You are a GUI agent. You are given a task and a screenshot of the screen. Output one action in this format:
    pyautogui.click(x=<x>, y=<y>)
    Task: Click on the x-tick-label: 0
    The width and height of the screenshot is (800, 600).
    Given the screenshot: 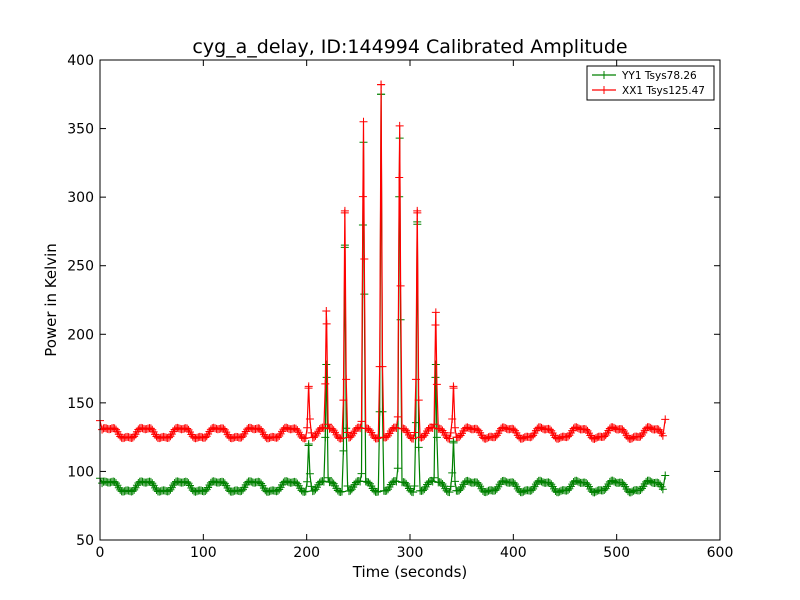 What is the action you would take?
    pyautogui.click(x=100, y=553)
    